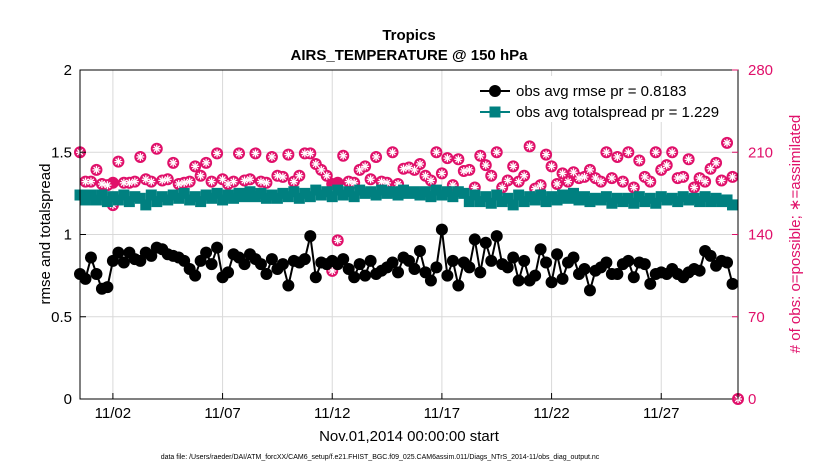  What do you see at coordinates (661, 413) in the screenshot?
I see `tick-label-x: 11/27` at bounding box center [661, 413].